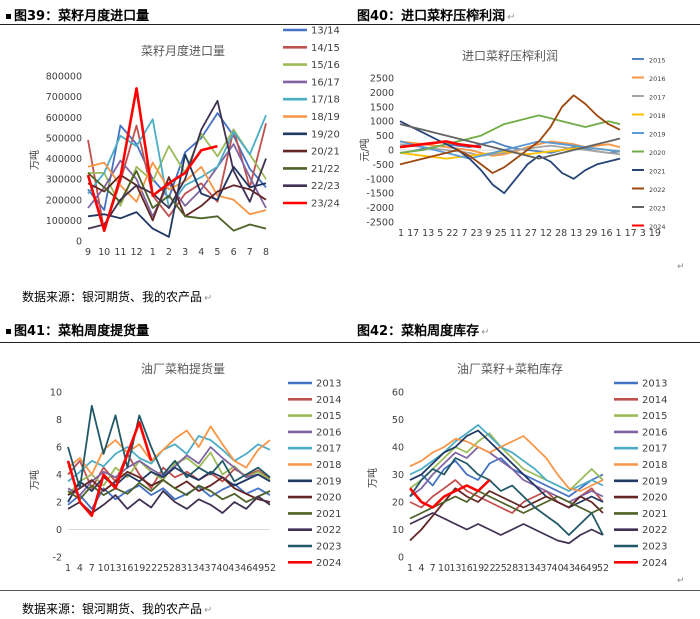 This screenshot has width=700, height=619. I want to click on fig39-title: 图39：菜籽月度进口量, so click(82, 16).